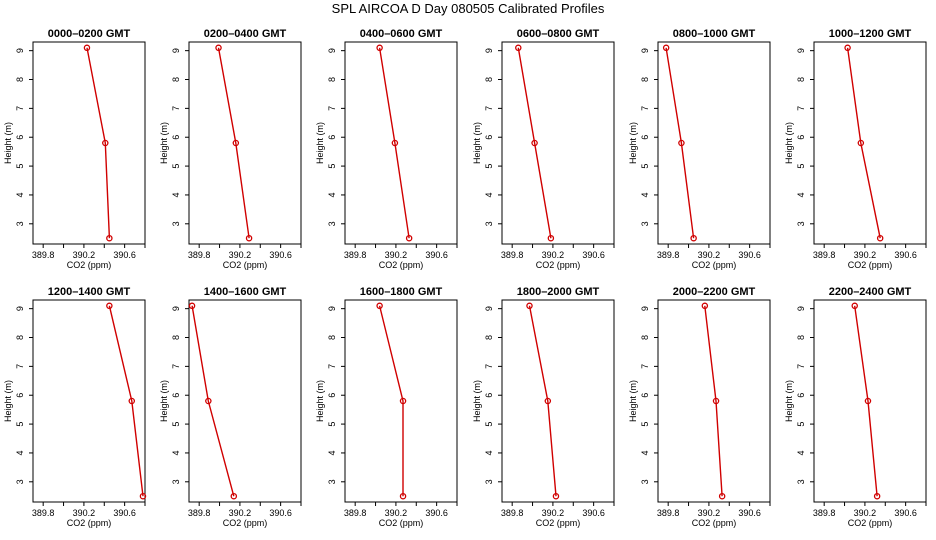 Image resolution: width=936 pixels, height=540 pixels. I want to click on panel-title: 1000–1200 GMT, so click(870, 34).